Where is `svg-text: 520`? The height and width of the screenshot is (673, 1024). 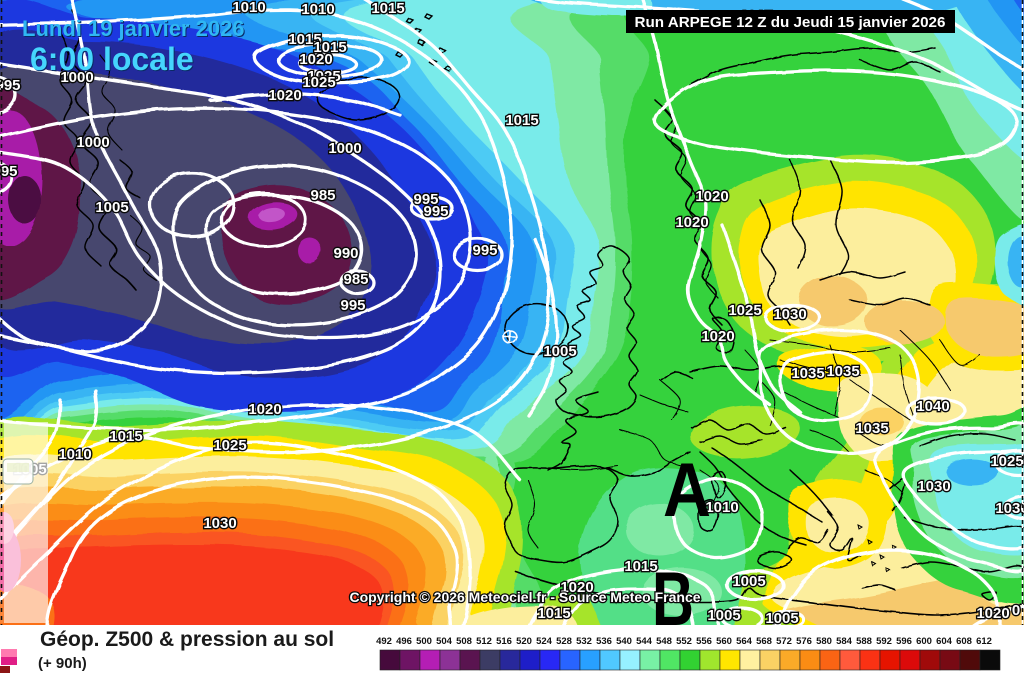
svg-text: 520 is located at coordinates (524, 641).